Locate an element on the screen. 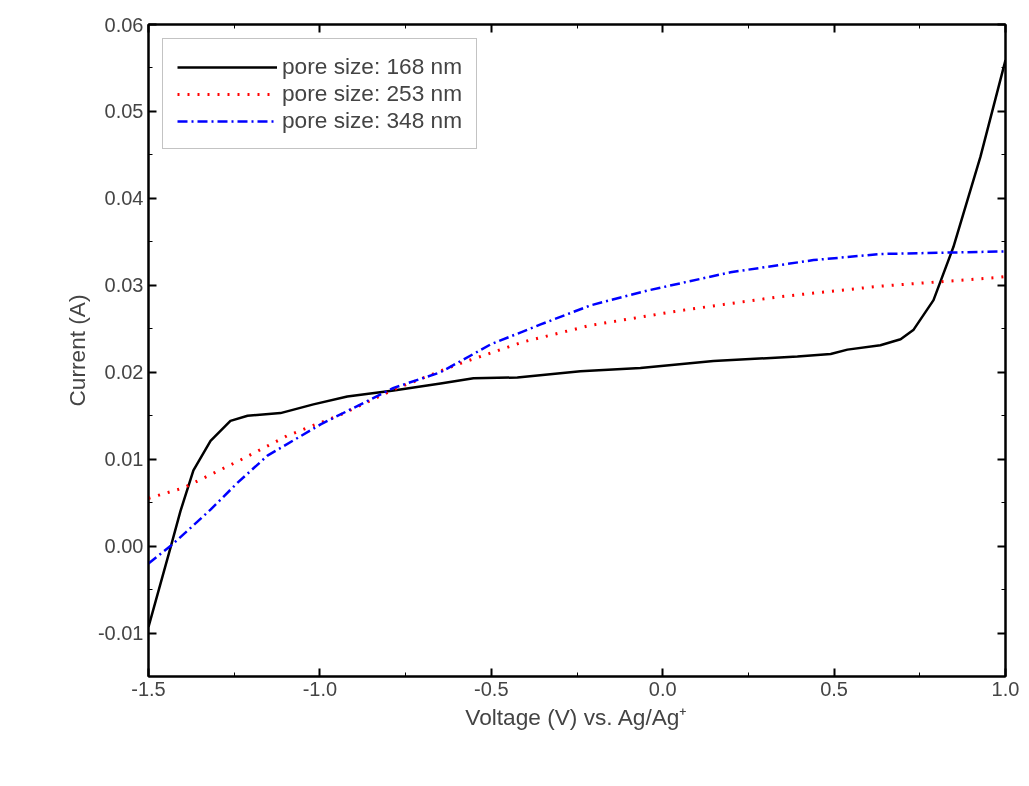 The image size is (1029, 786). x-axis-title: Voltage (V) vs. Ag/Ag⁺ is located at coordinates (576, 716).